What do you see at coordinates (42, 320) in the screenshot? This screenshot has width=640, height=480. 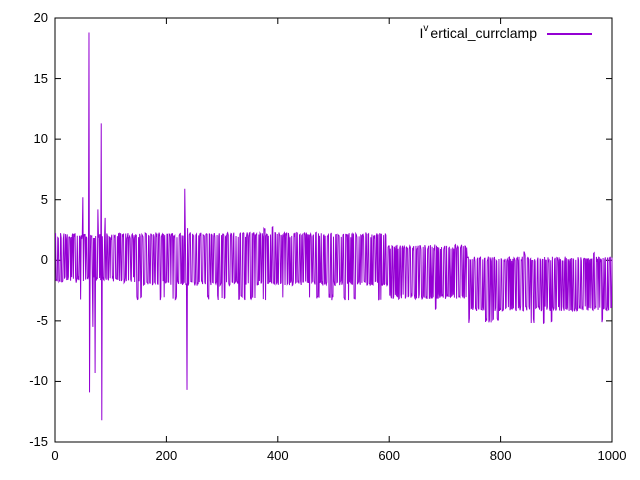 I see `y-tick-label: -5` at bounding box center [42, 320].